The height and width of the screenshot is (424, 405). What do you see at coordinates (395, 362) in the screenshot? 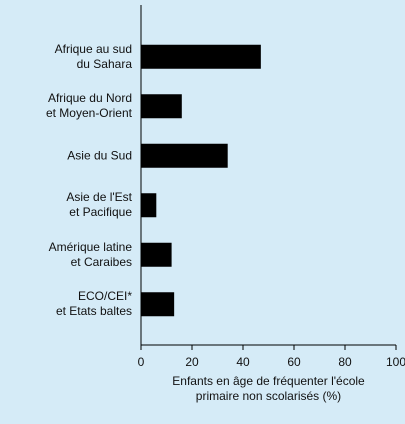
I see `x-tick-label: 100` at bounding box center [395, 362].